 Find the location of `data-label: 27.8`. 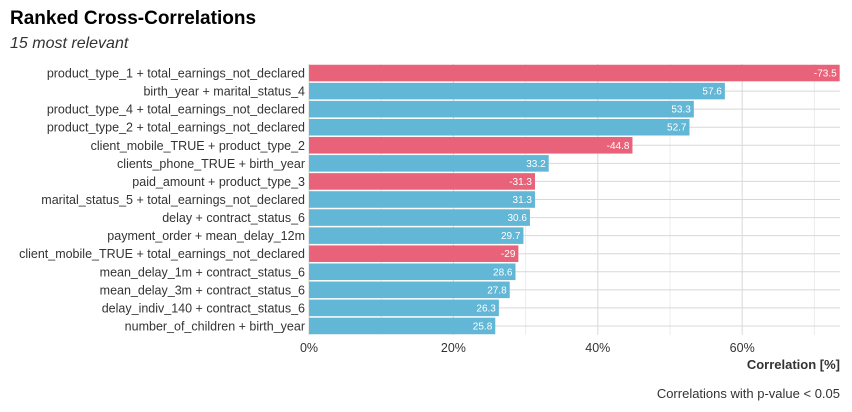

data-label: 27.8 is located at coordinates (497, 290).